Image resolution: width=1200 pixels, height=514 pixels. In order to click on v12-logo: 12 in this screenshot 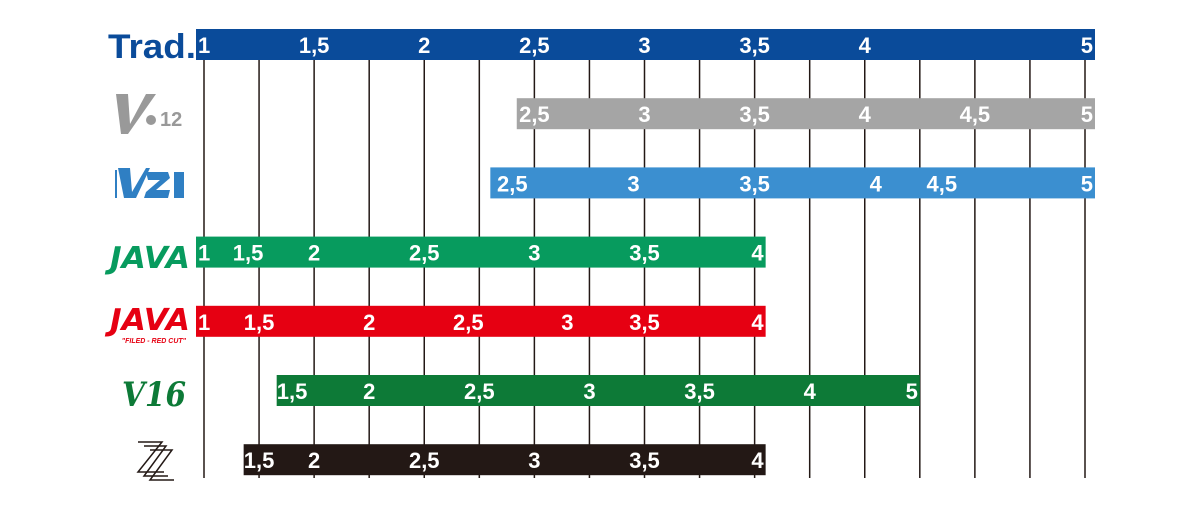, I will do `click(149, 114)`.